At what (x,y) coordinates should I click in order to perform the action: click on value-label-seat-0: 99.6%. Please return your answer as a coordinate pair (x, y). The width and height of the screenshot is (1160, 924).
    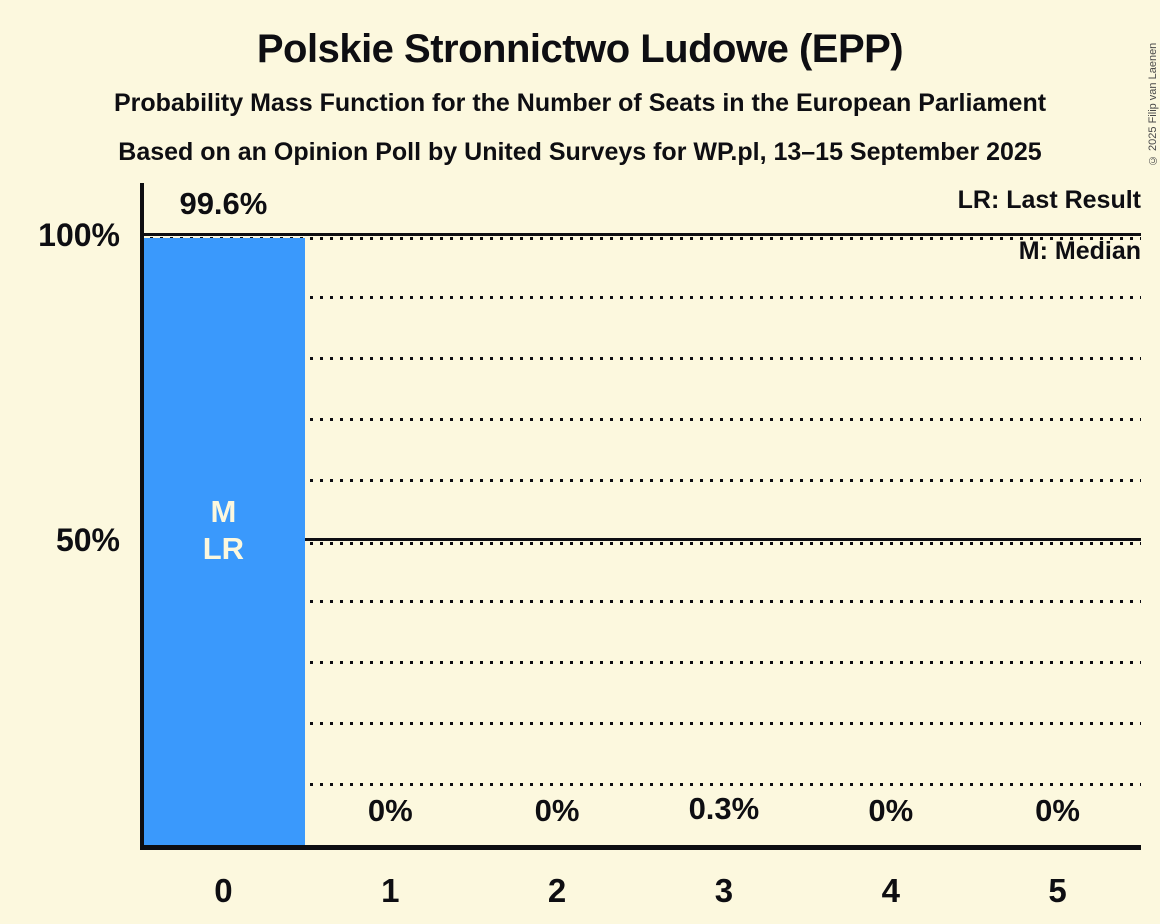
    Looking at the image, I should click on (223, 204).